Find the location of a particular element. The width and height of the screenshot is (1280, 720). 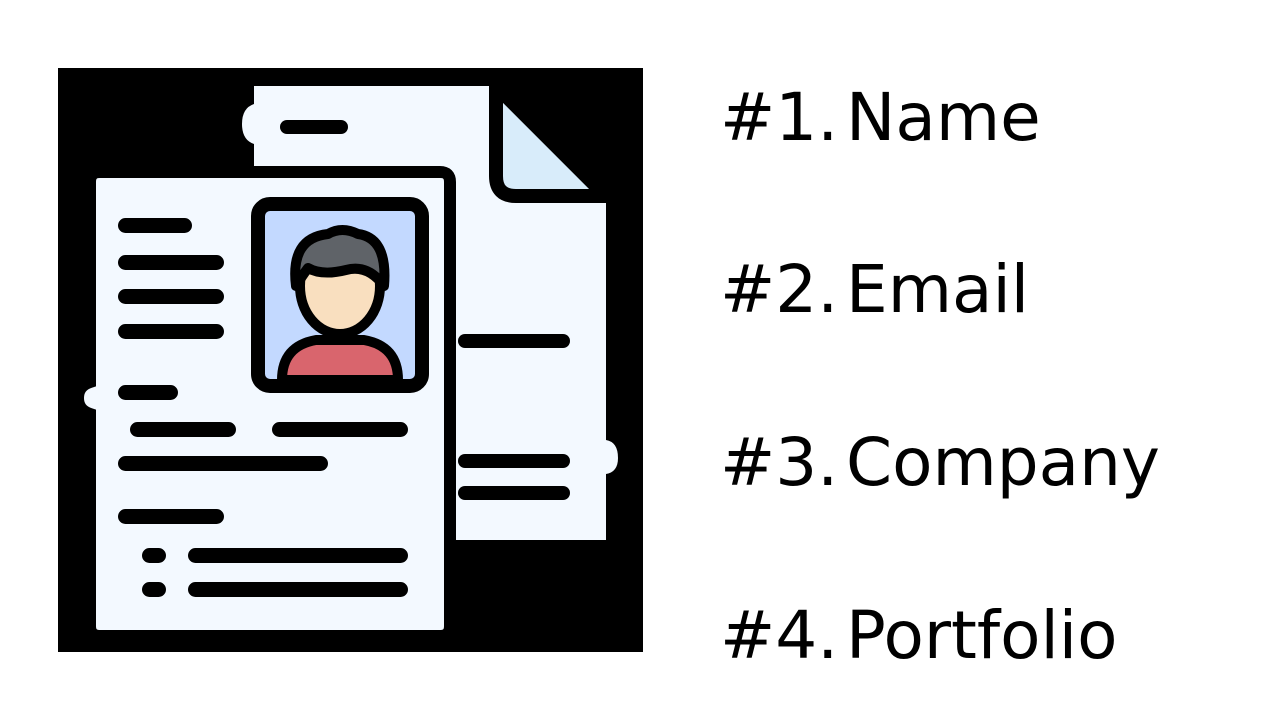

field-label: Email is located at coordinates (938, 289).